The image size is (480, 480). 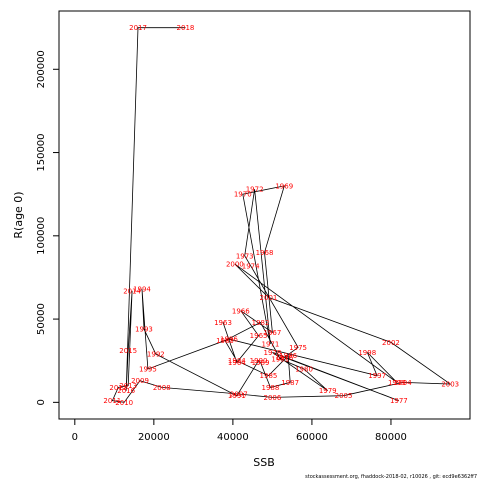 What do you see at coordinates (391, 343) in the screenshot?
I see `year-label: 2002` at bounding box center [391, 343].